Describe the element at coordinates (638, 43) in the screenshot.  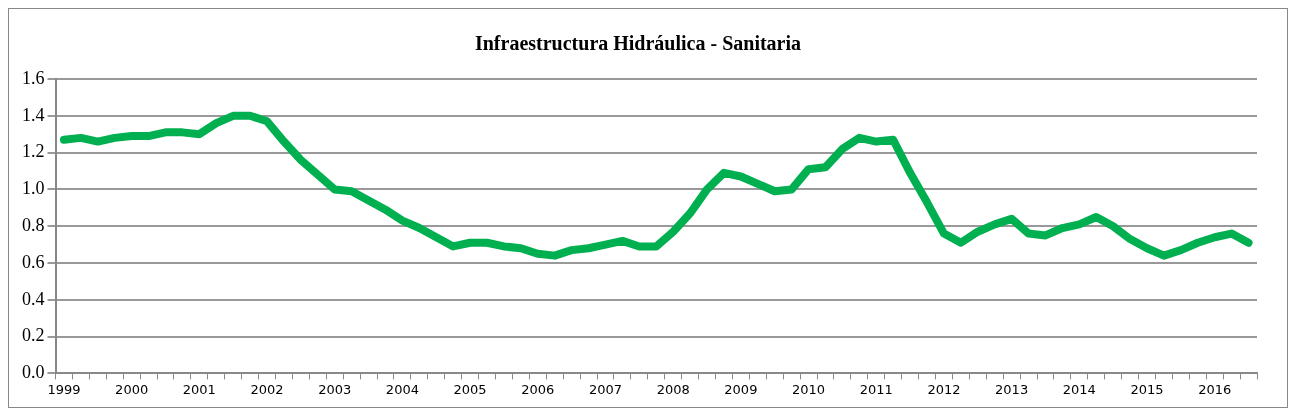
I see `chart-title: Infraestructura Hidráulica - Sanitaria` at that location.